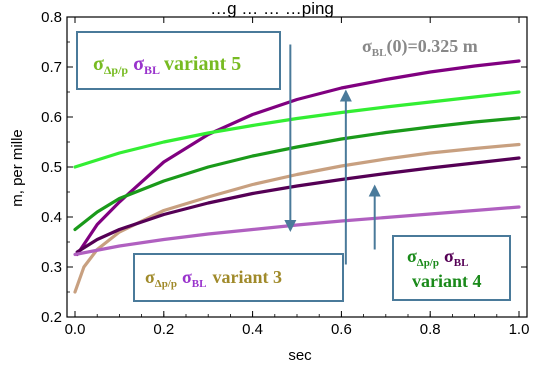  I want to click on x-tick-label: 0.4, so click(252, 329).